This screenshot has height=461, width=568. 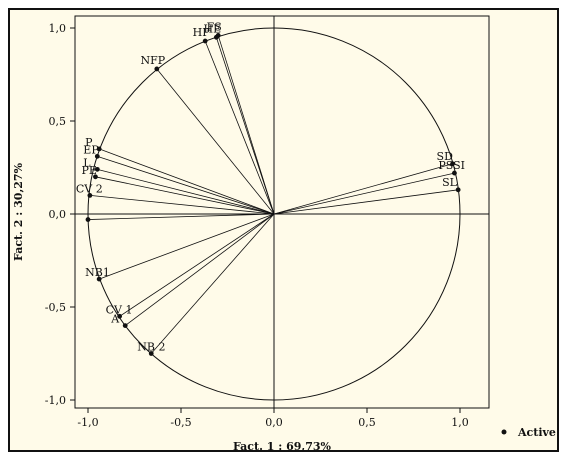 I want to click on x-tick-label: 1,0, so click(x=460, y=422).